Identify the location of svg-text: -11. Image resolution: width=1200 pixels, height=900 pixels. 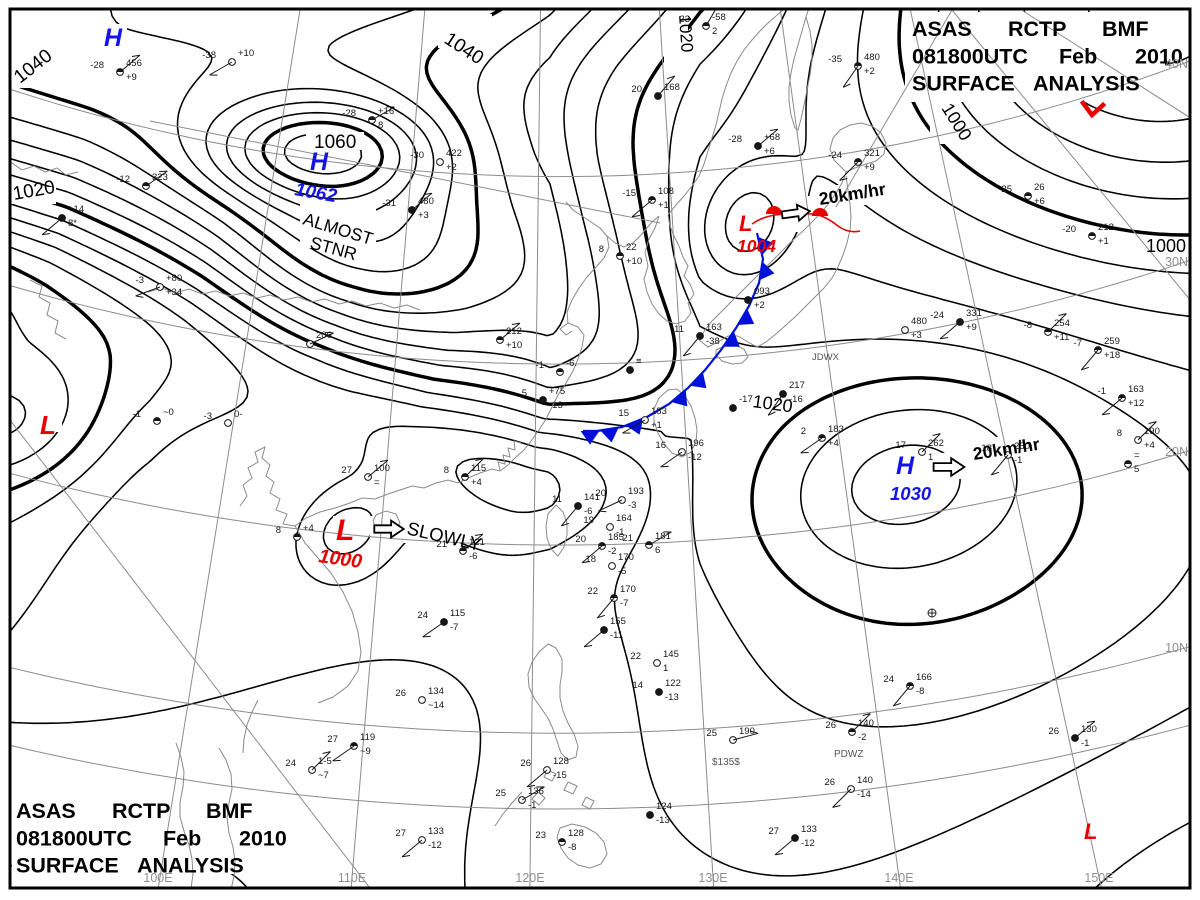
(616, 635).